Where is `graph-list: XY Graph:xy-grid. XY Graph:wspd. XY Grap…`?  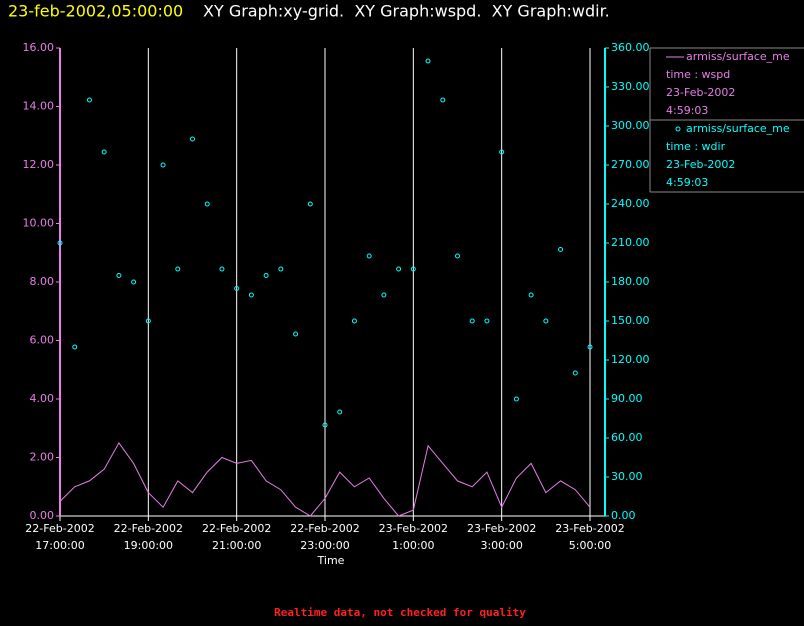 graph-list: XY Graph:xy-grid. XY Graph:wspd. XY Grap… is located at coordinates (406, 11).